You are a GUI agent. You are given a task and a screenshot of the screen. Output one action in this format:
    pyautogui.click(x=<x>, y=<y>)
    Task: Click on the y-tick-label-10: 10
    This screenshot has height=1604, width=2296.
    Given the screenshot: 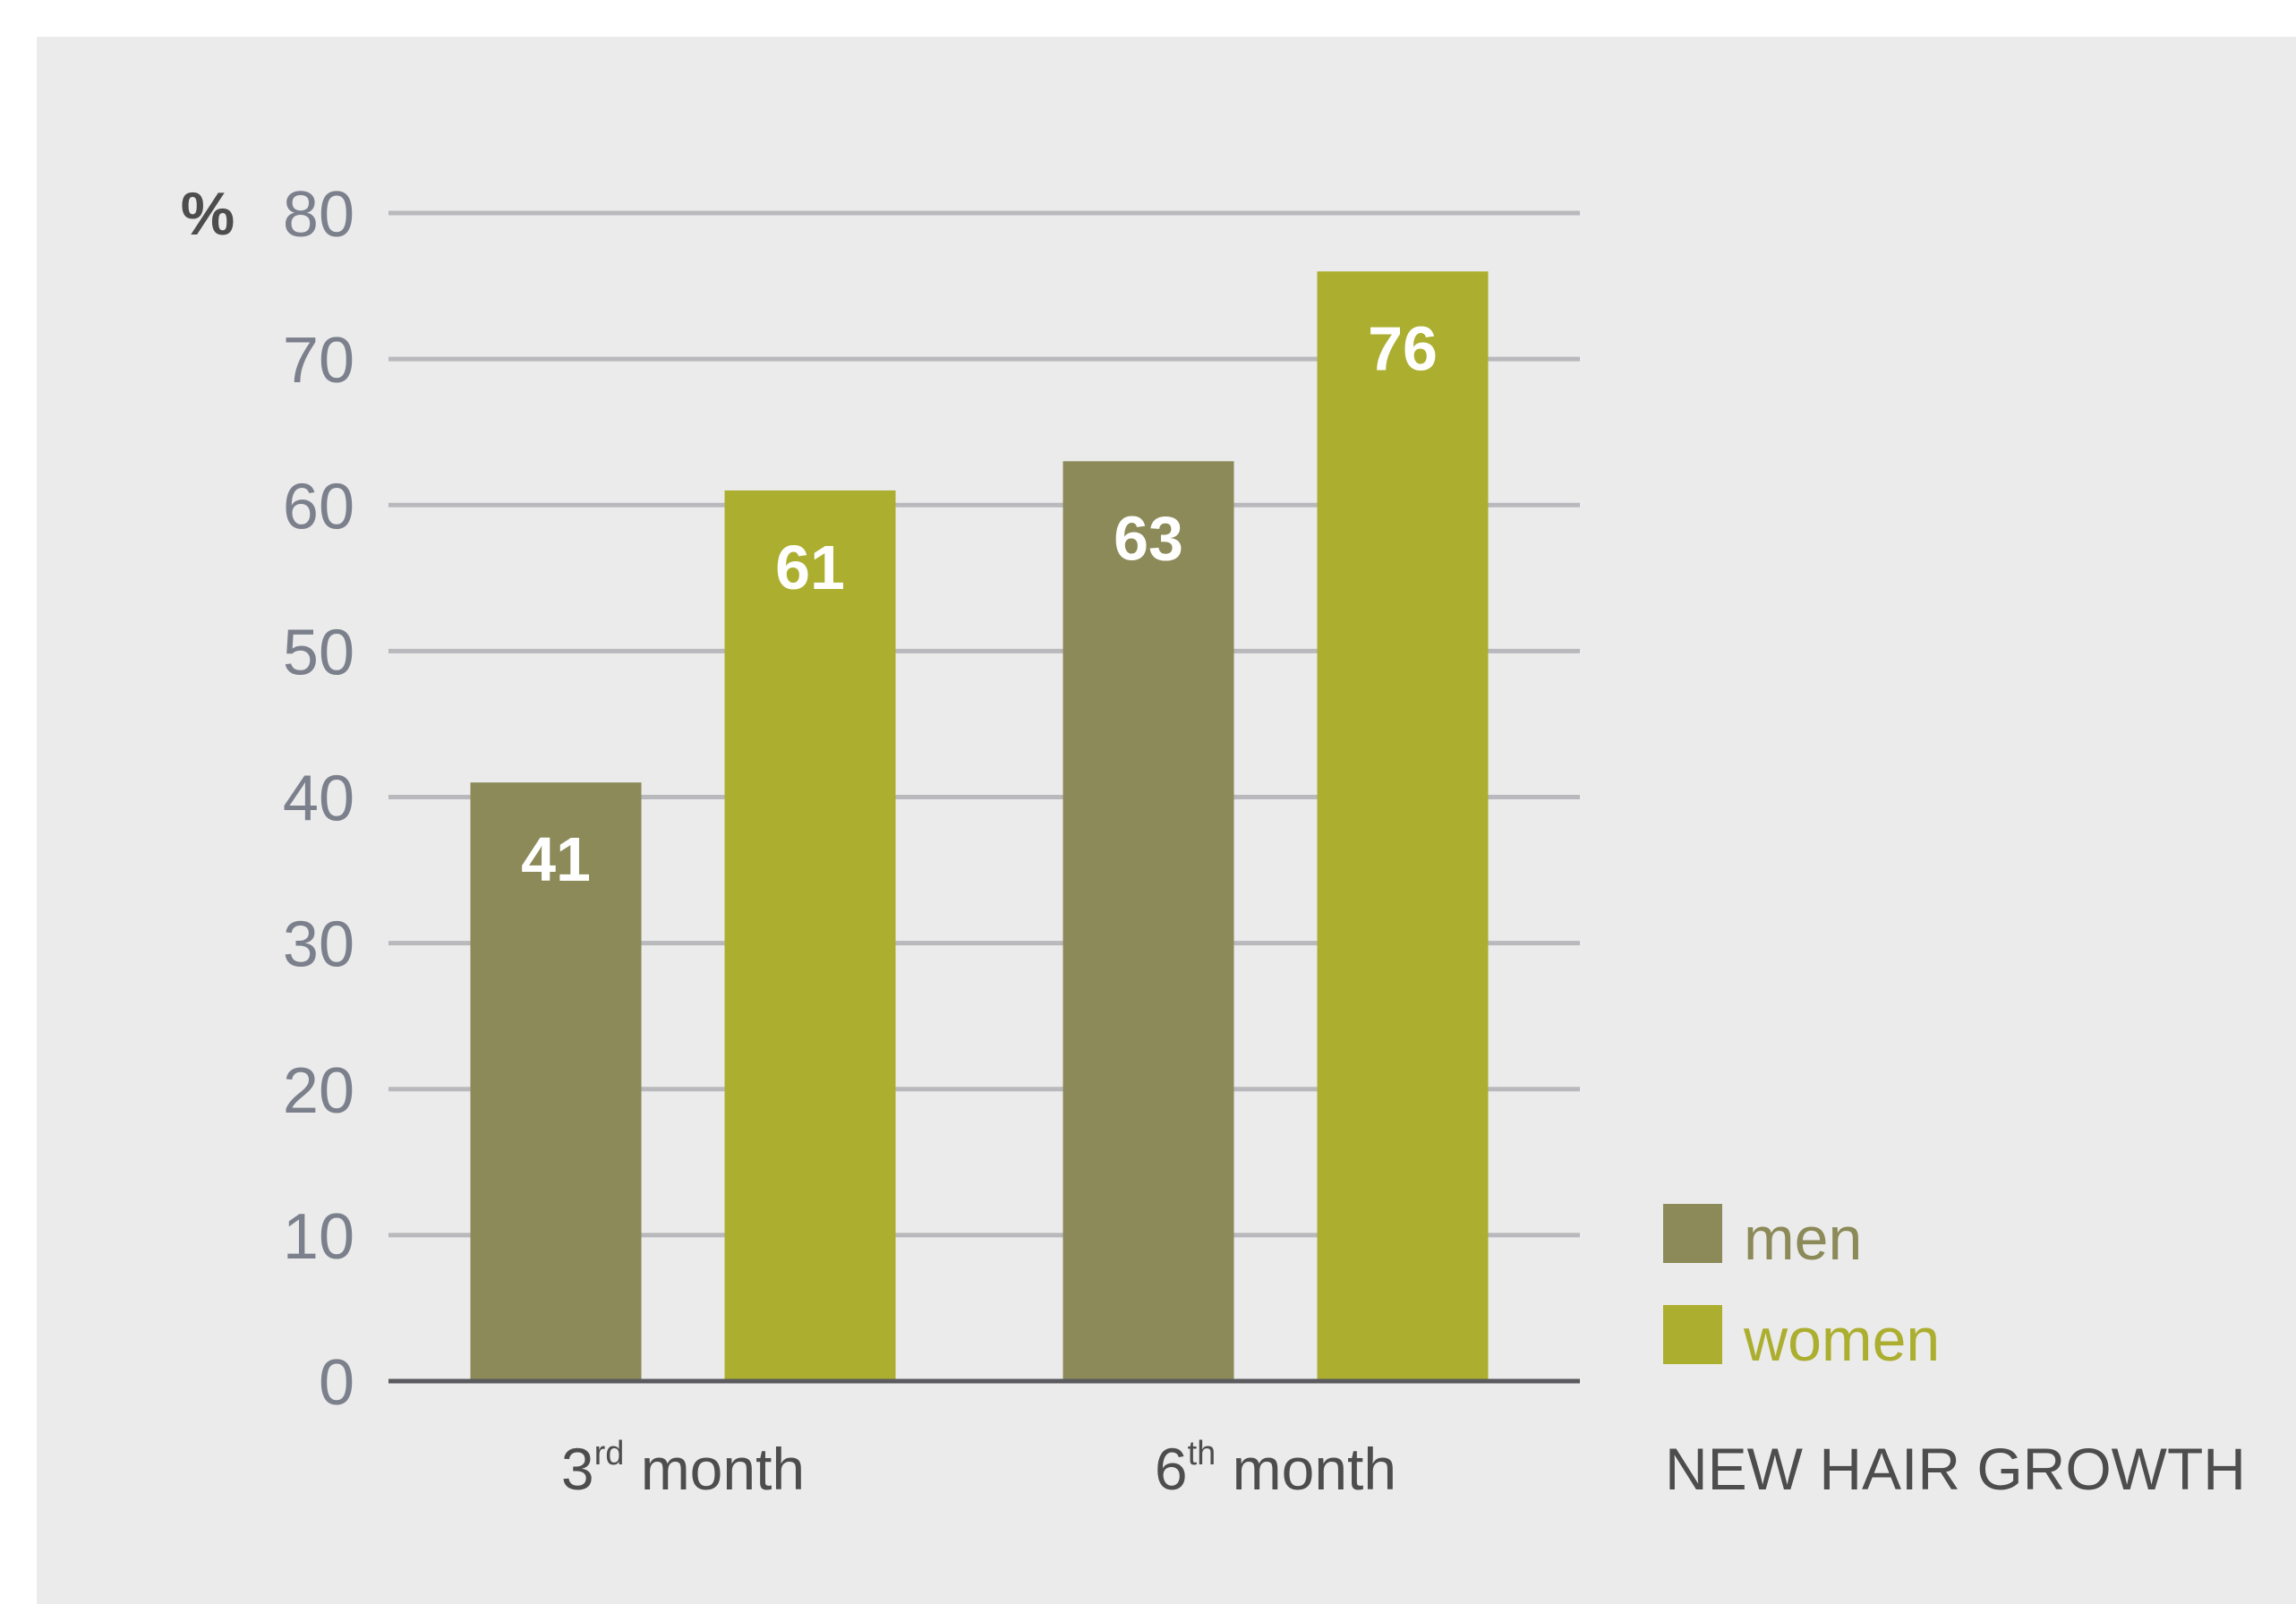 What is the action you would take?
    pyautogui.click(x=318, y=1237)
    